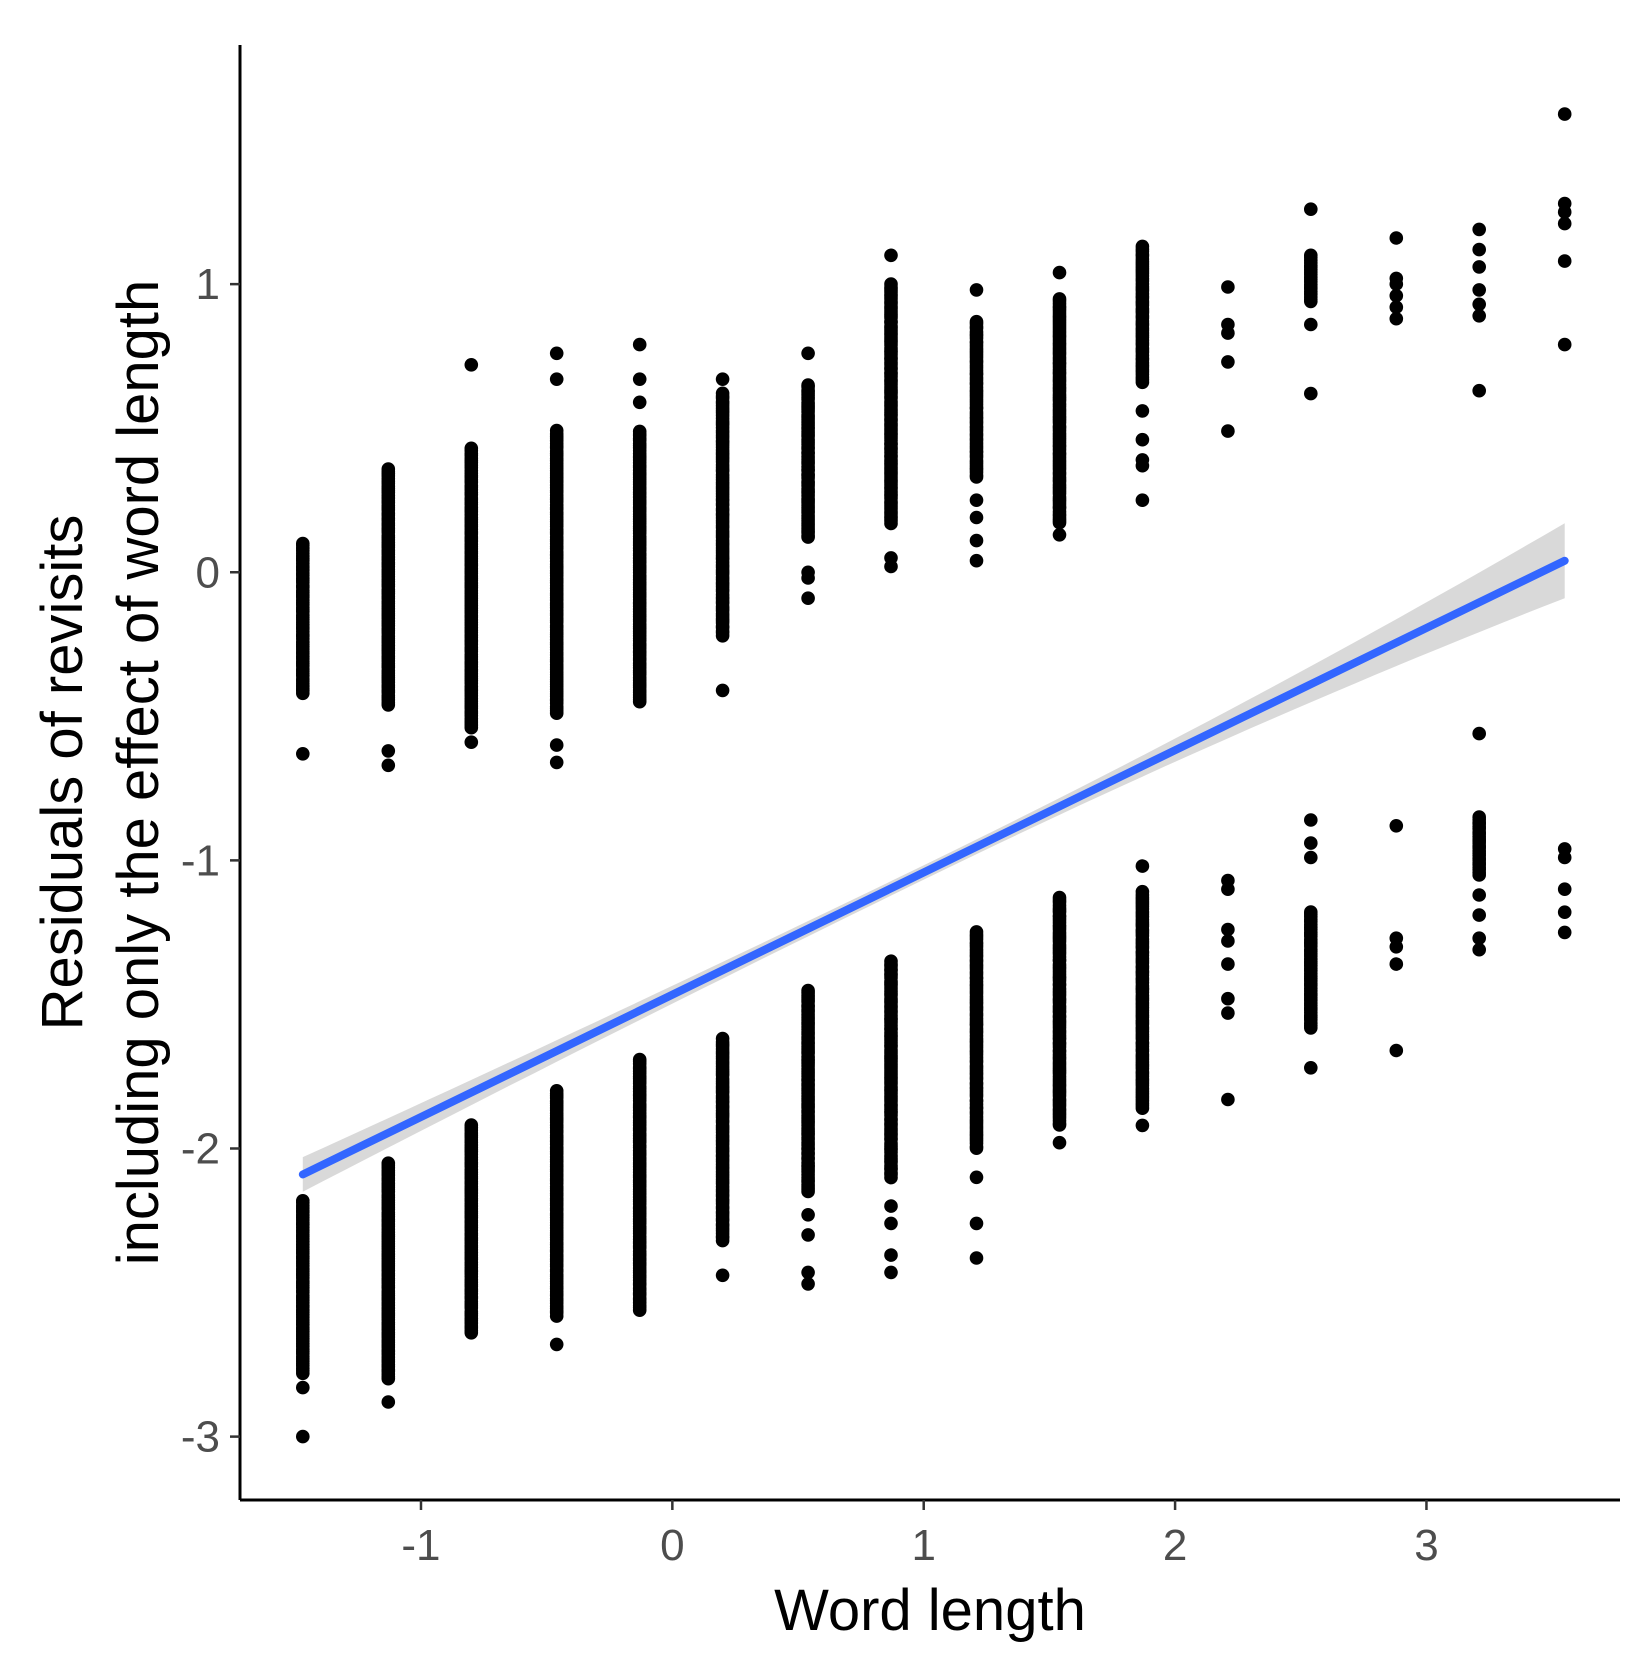 Image resolution: width=1637 pixels, height=1668 pixels. Describe the element at coordinates (200, 1148) in the screenshot. I see `y-tick-label: -2` at that location.